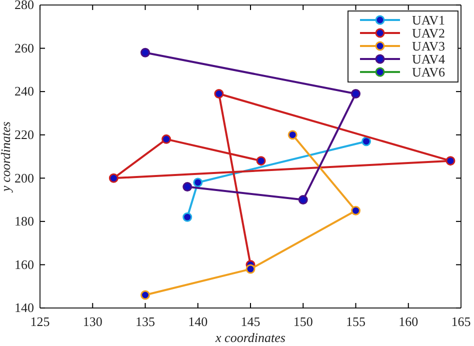 This screenshot has height=346, width=474. Describe the element at coordinates (356, 322) in the screenshot. I see `x-tick-label: 155` at that location.